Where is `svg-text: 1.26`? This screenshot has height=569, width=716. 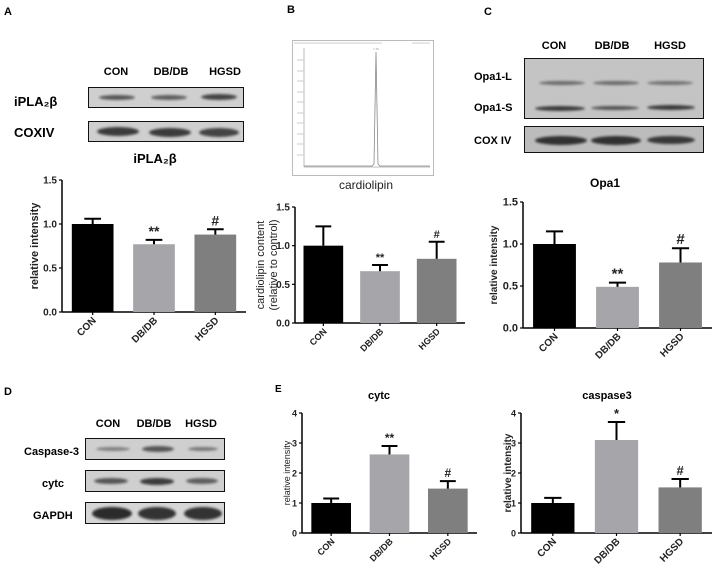 svg-text: 1.26 is located at coordinates (376, 49).